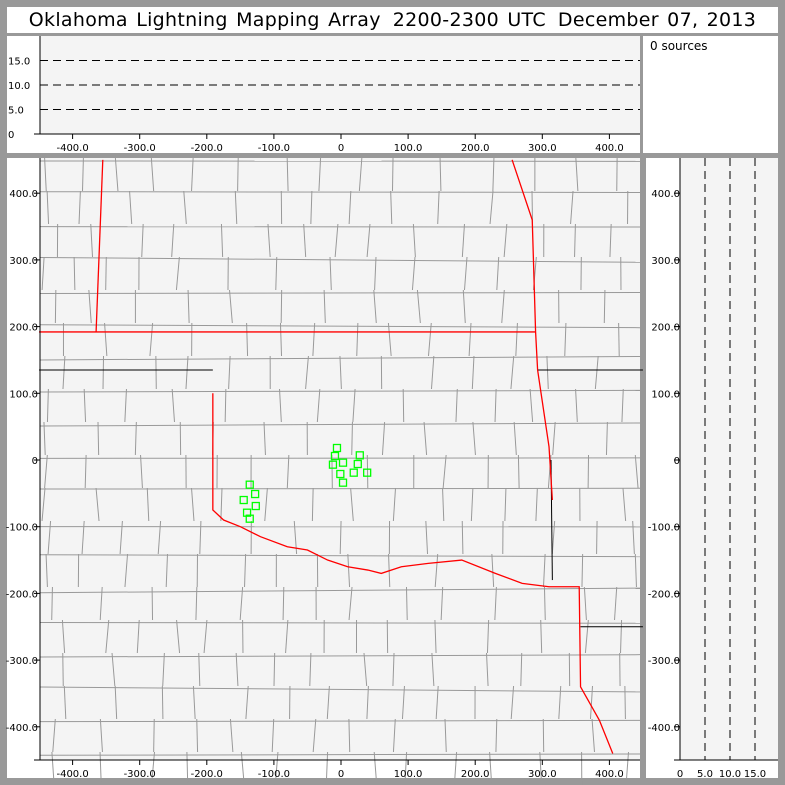  Describe the element at coordinates (341, 148) in the screenshot. I see `altitude-x-tick-label: 0` at that location.